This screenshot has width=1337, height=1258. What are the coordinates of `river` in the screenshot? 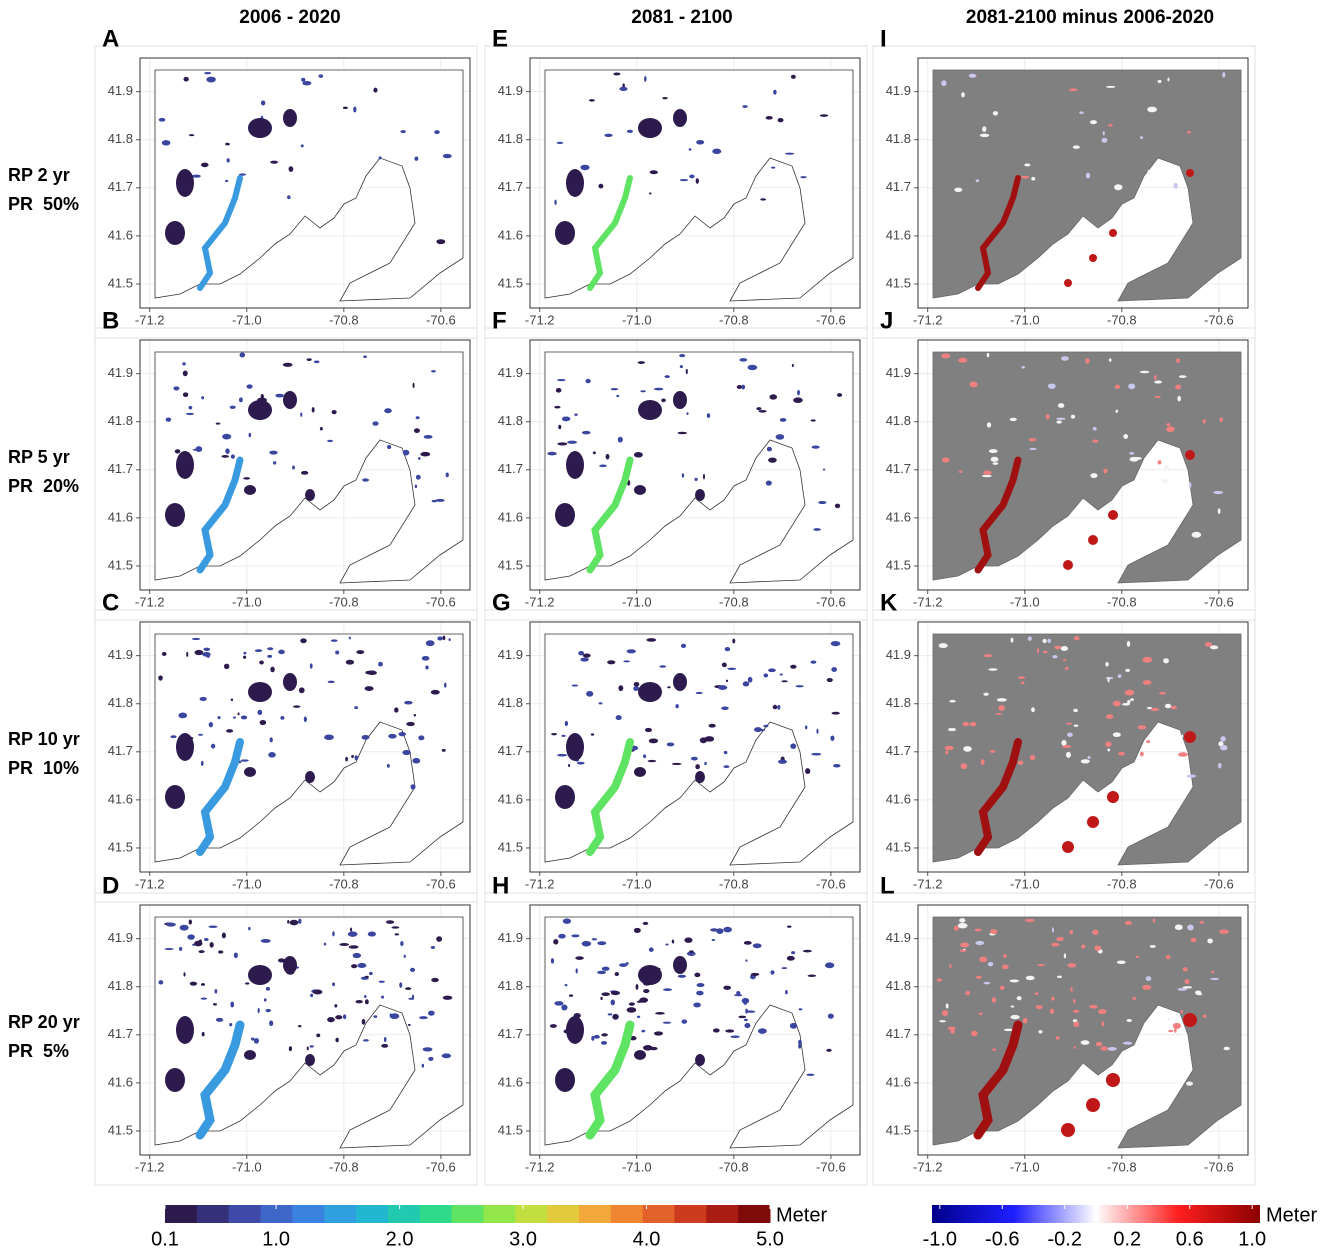 It's located at (998, 797).